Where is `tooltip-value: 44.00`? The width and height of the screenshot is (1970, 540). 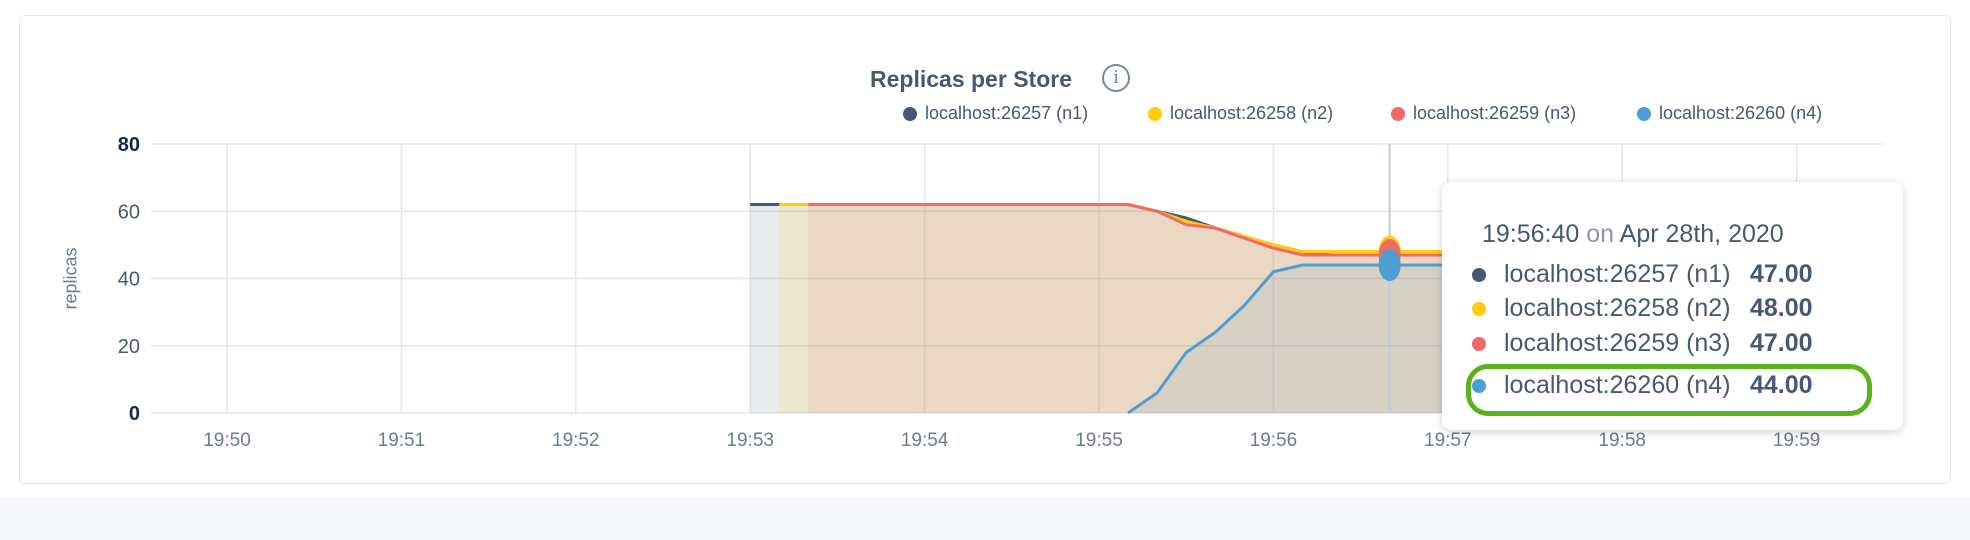 tooltip-value: 44.00 is located at coordinates (1781, 385).